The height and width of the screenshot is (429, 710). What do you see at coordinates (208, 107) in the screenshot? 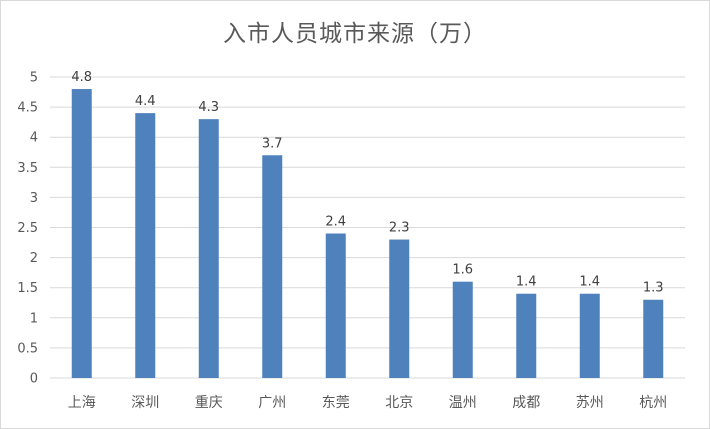
I see `data-label: 4.3` at bounding box center [208, 107].